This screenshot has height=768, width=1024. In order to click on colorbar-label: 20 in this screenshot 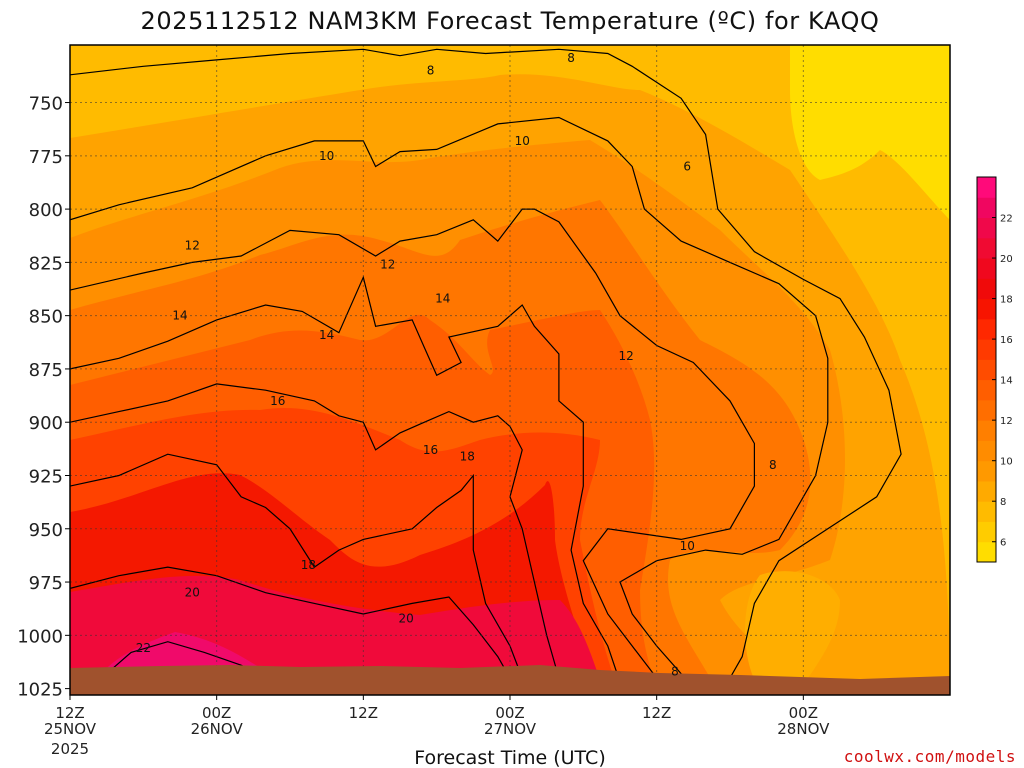, I will do `click(1006, 259)`.